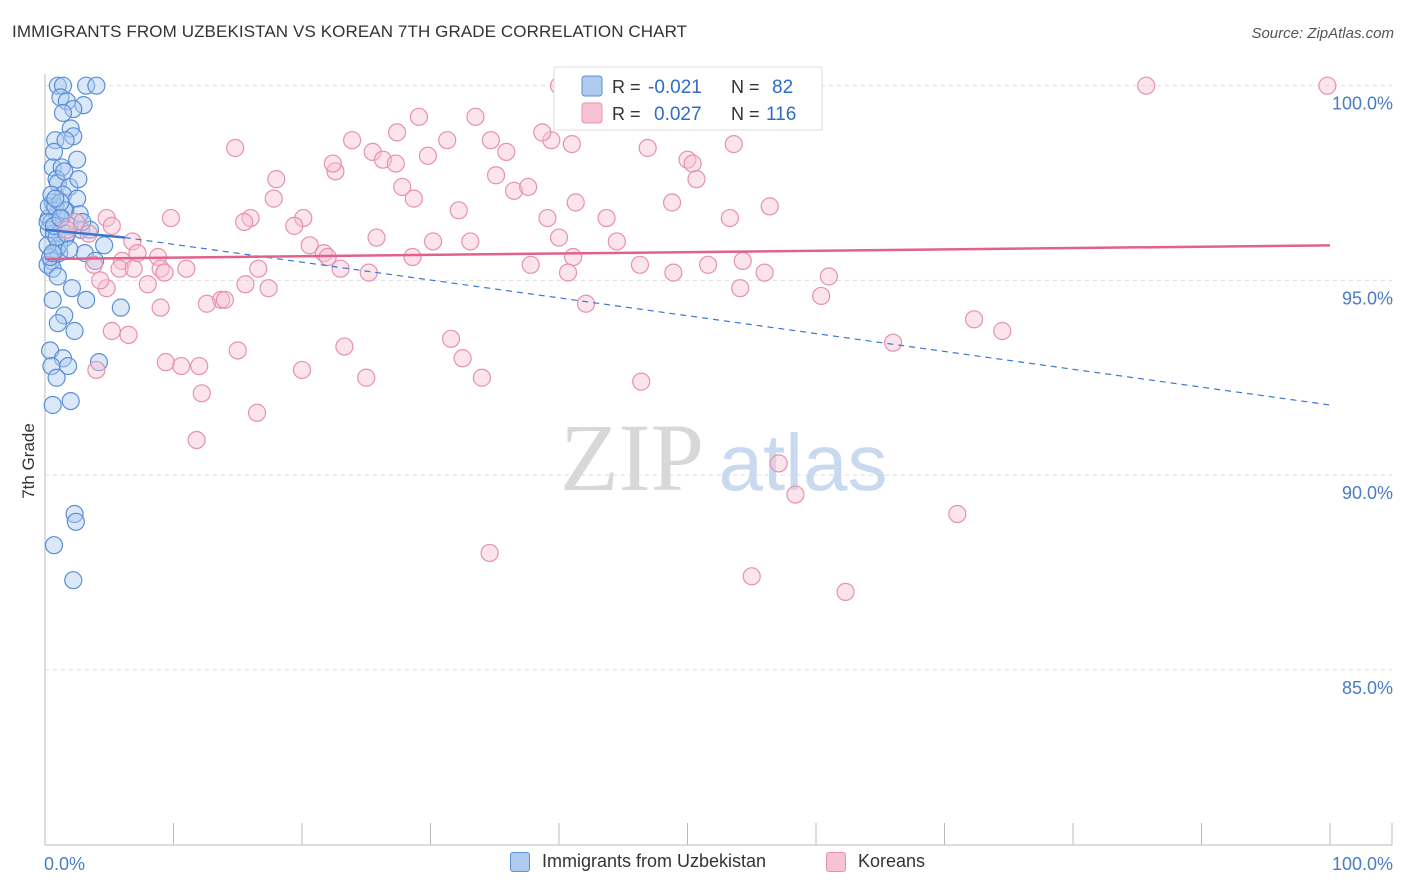  What do you see at coordinates (520, 861) in the screenshot?
I see `legend-swatch-uzbekistan-icon` at bounding box center [520, 861].